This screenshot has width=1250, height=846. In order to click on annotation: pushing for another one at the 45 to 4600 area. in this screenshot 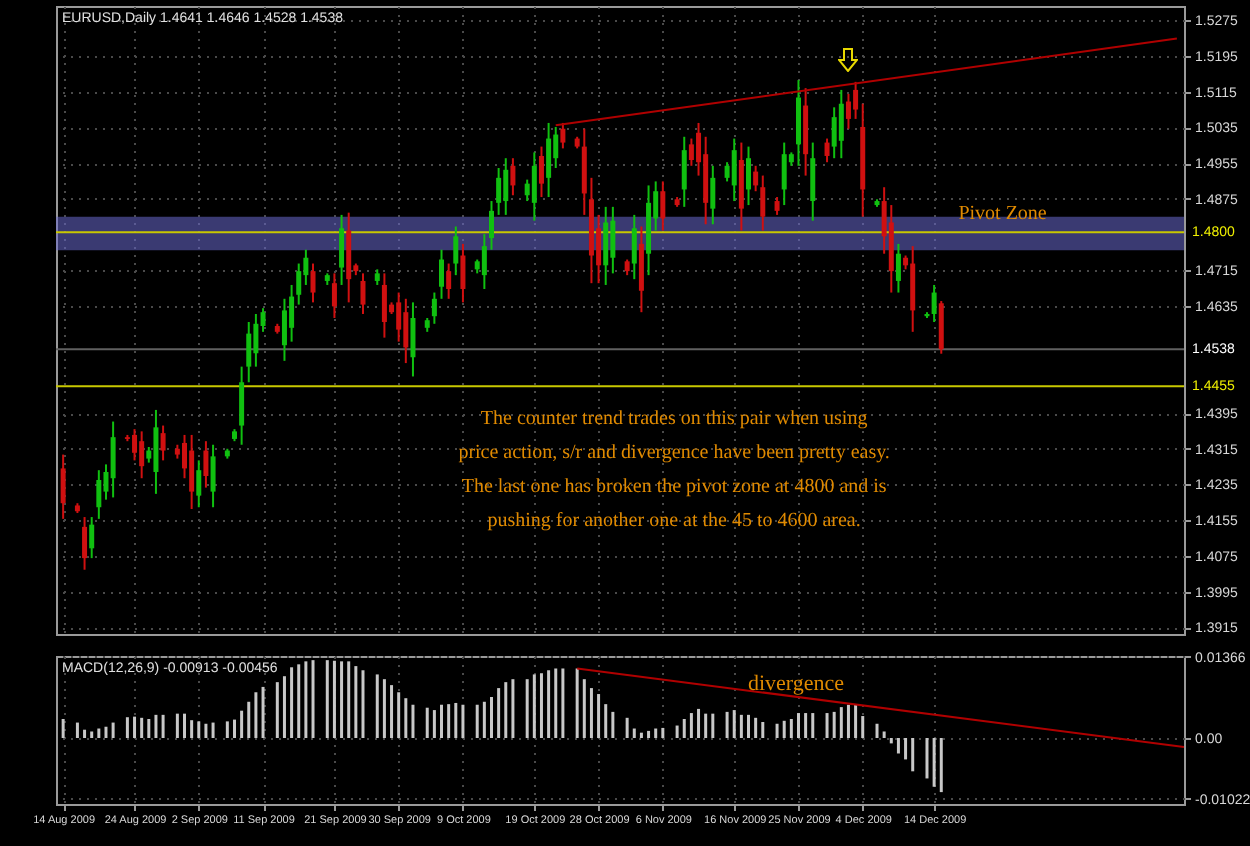, I will do `click(674, 521)`.